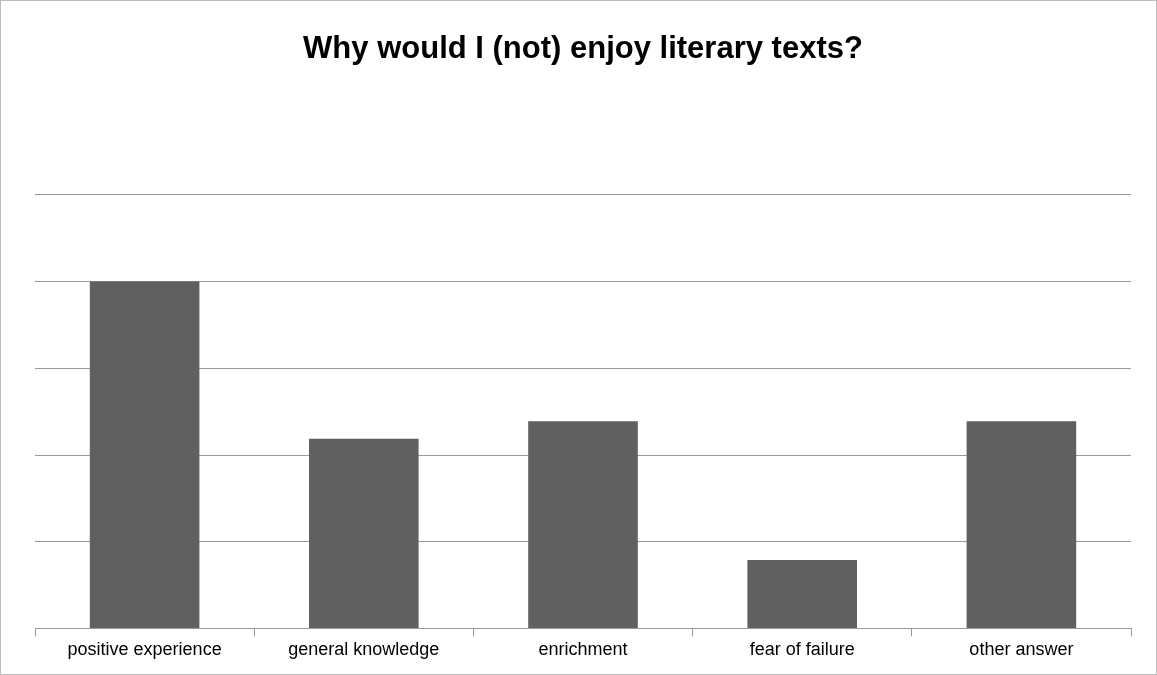  I want to click on x-tick-label: enrichment, so click(583, 649).